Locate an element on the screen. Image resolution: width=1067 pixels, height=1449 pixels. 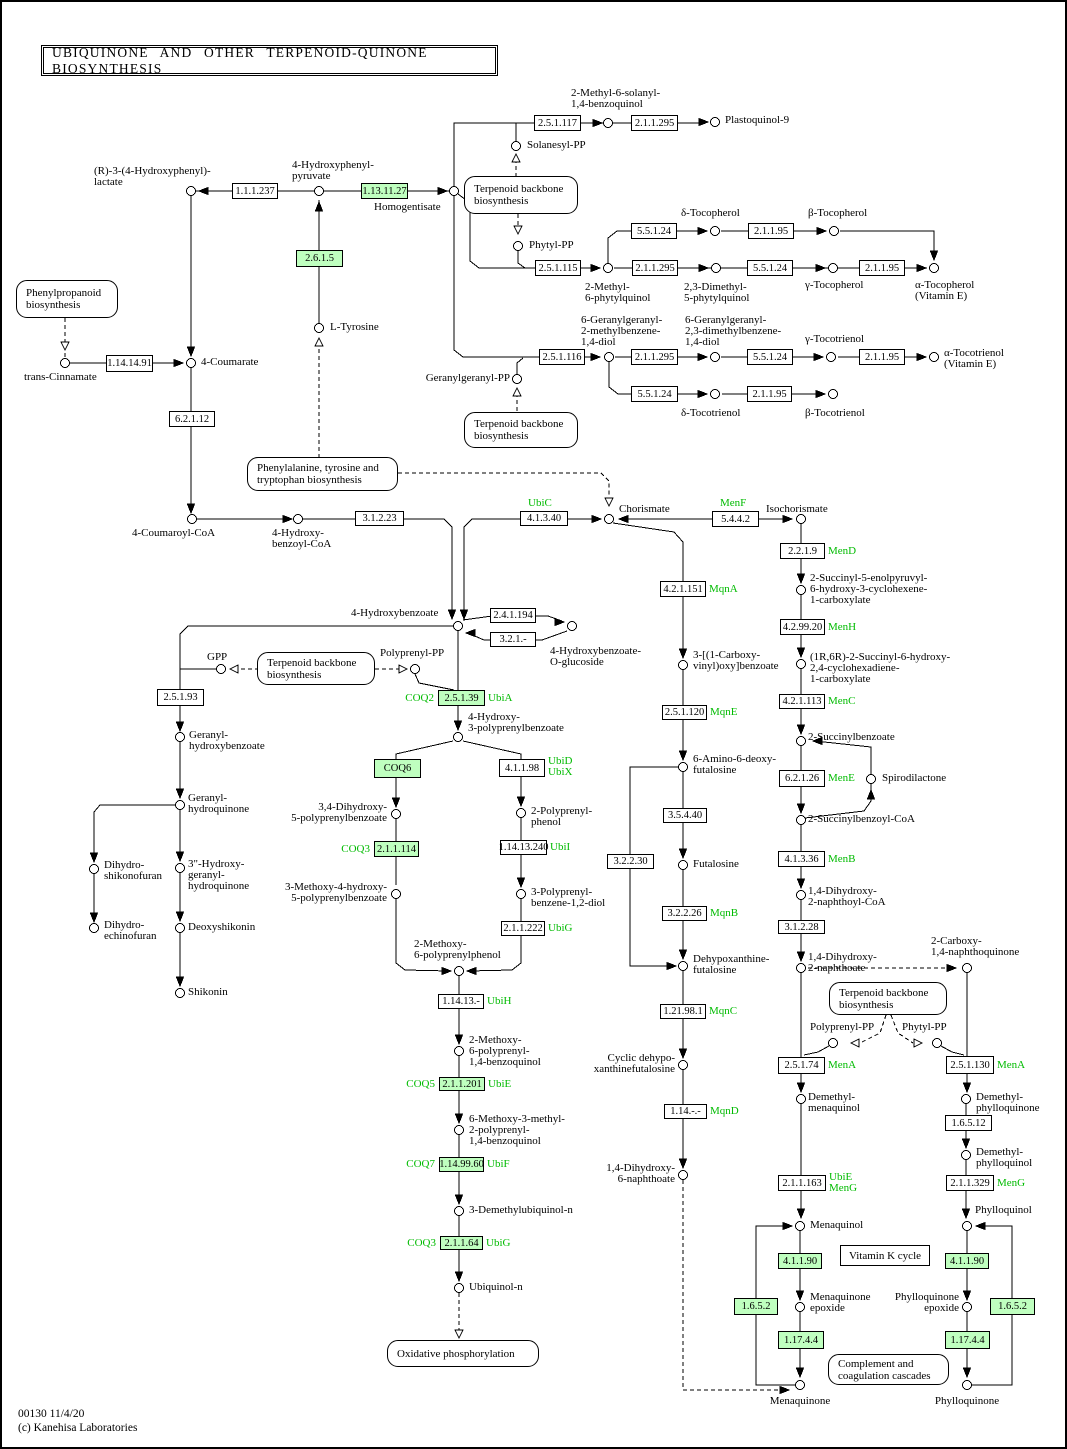
enzyme-2.5.1.120: 2.5.1.120 is located at coordinates (684, 712).